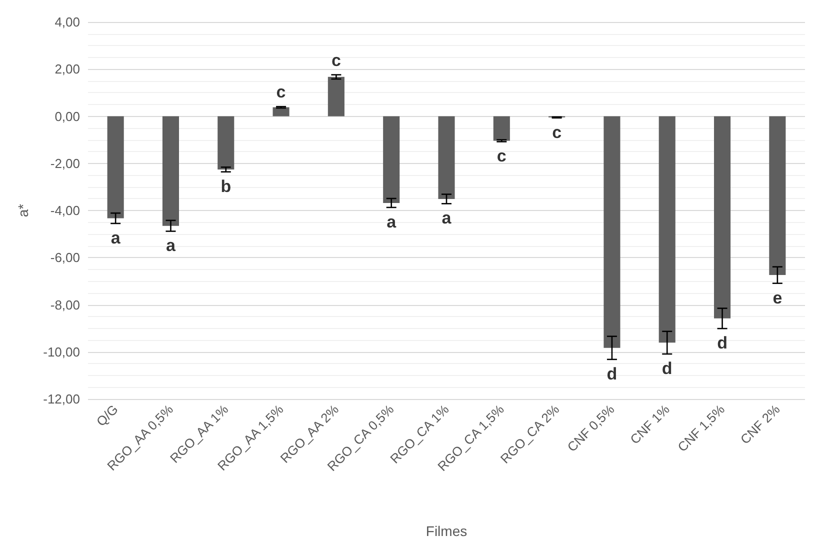  I want to click on y-tick-label: -8,00, so click(65, 304).